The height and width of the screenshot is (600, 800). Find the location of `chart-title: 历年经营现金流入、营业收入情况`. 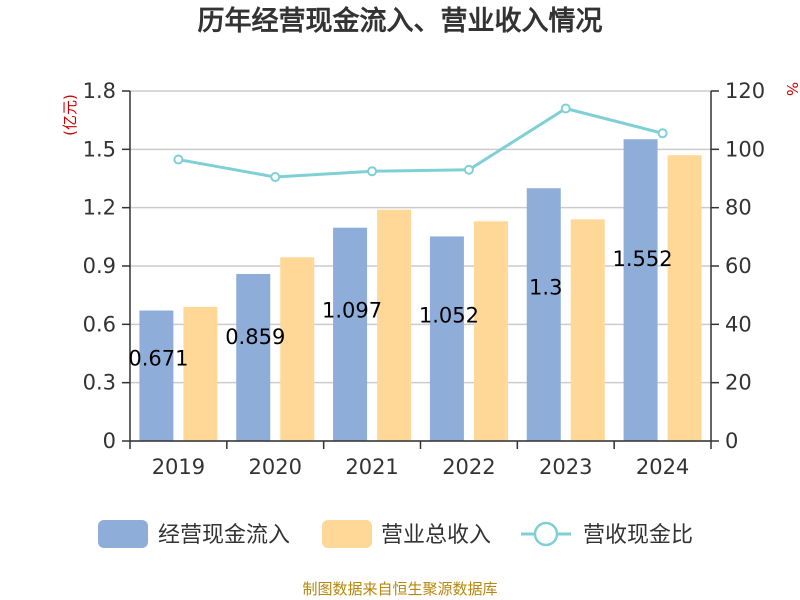

chart-title: 历年经营现金流入、营业收入情况 is located at coordinates (400, 21).